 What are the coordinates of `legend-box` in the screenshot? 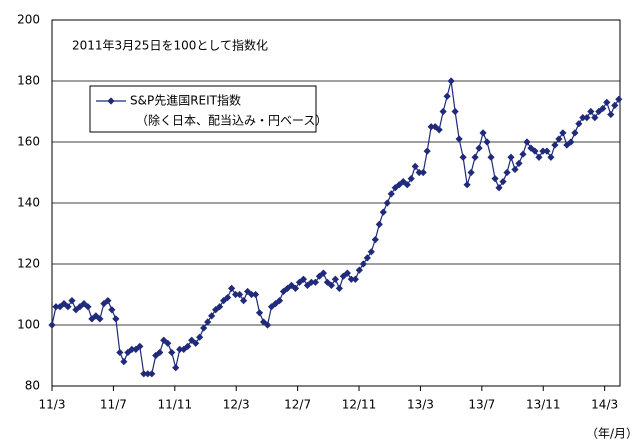 It's located at (203, 109).